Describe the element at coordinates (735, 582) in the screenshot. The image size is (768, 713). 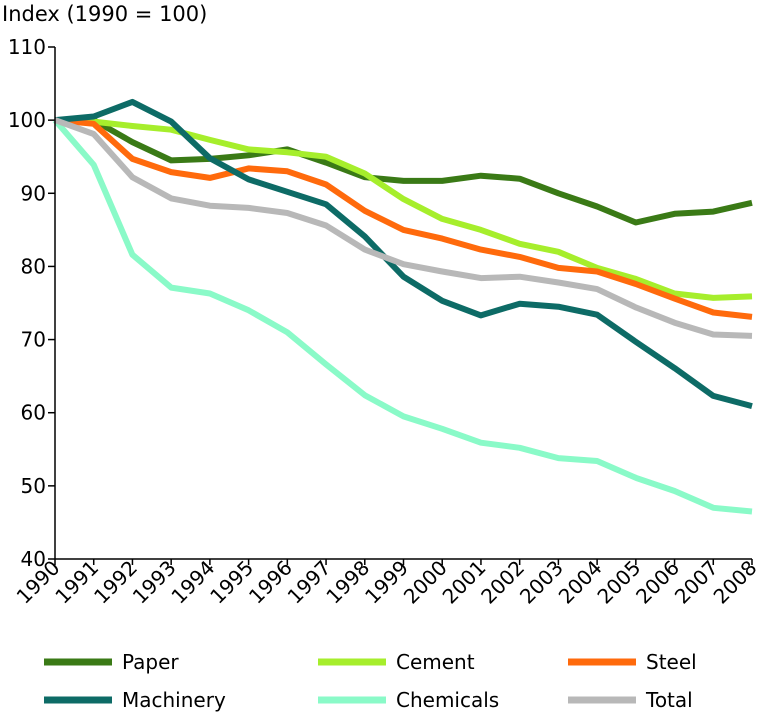
I see `x-tick-label: 2008` at that location.